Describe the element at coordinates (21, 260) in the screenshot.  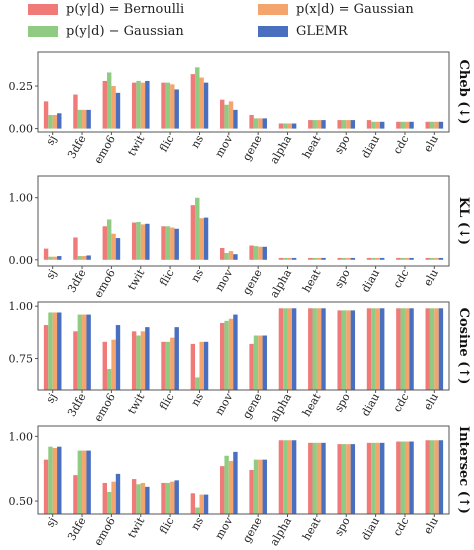
I see `y-tick-label: 0.00` at that location.